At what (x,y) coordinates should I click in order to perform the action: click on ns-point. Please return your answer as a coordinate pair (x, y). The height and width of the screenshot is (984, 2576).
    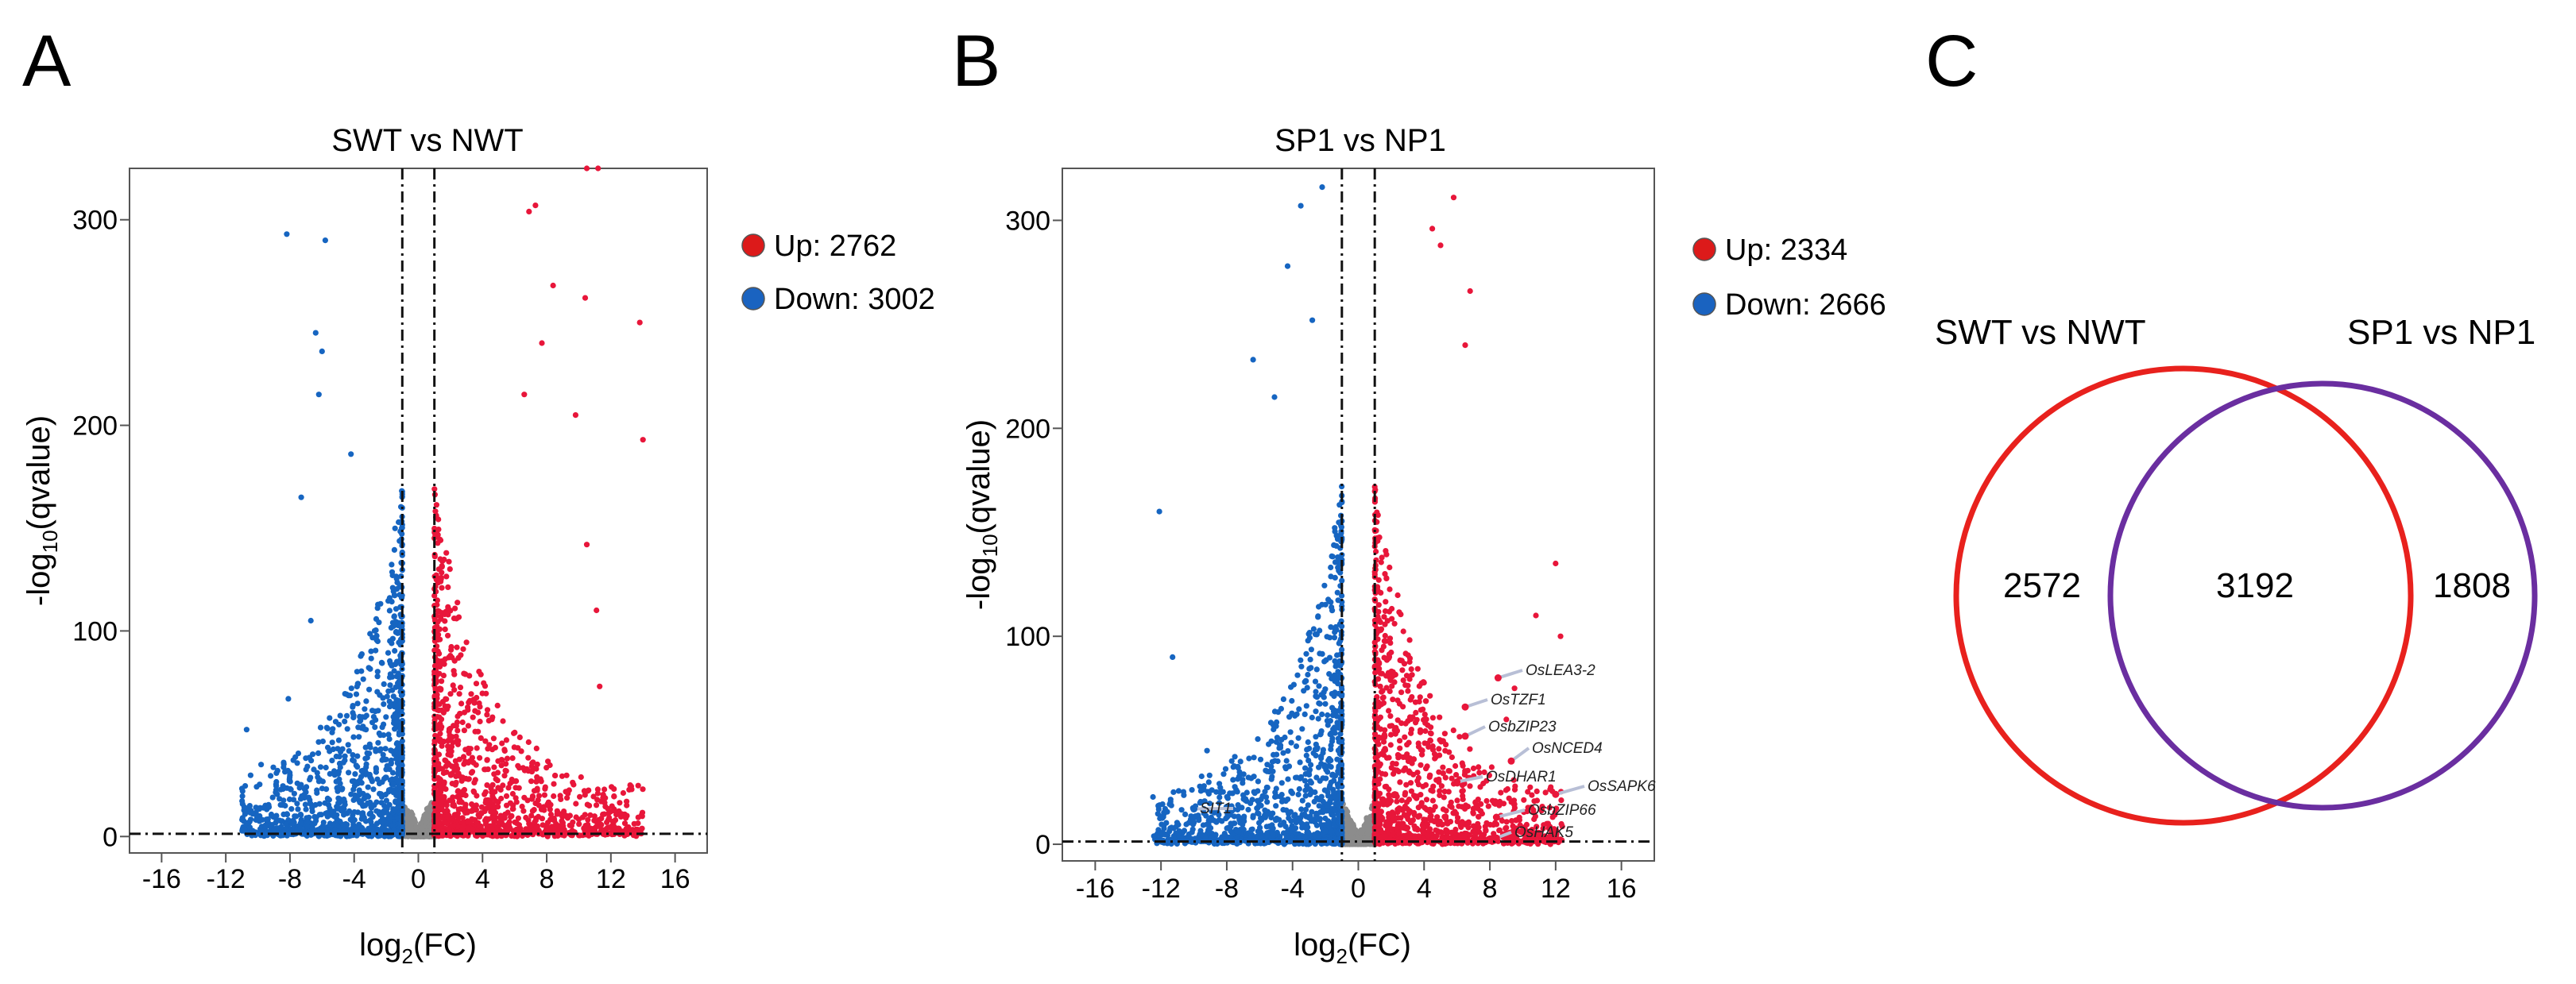
    Looking at the image, I should click on (1350, 831).